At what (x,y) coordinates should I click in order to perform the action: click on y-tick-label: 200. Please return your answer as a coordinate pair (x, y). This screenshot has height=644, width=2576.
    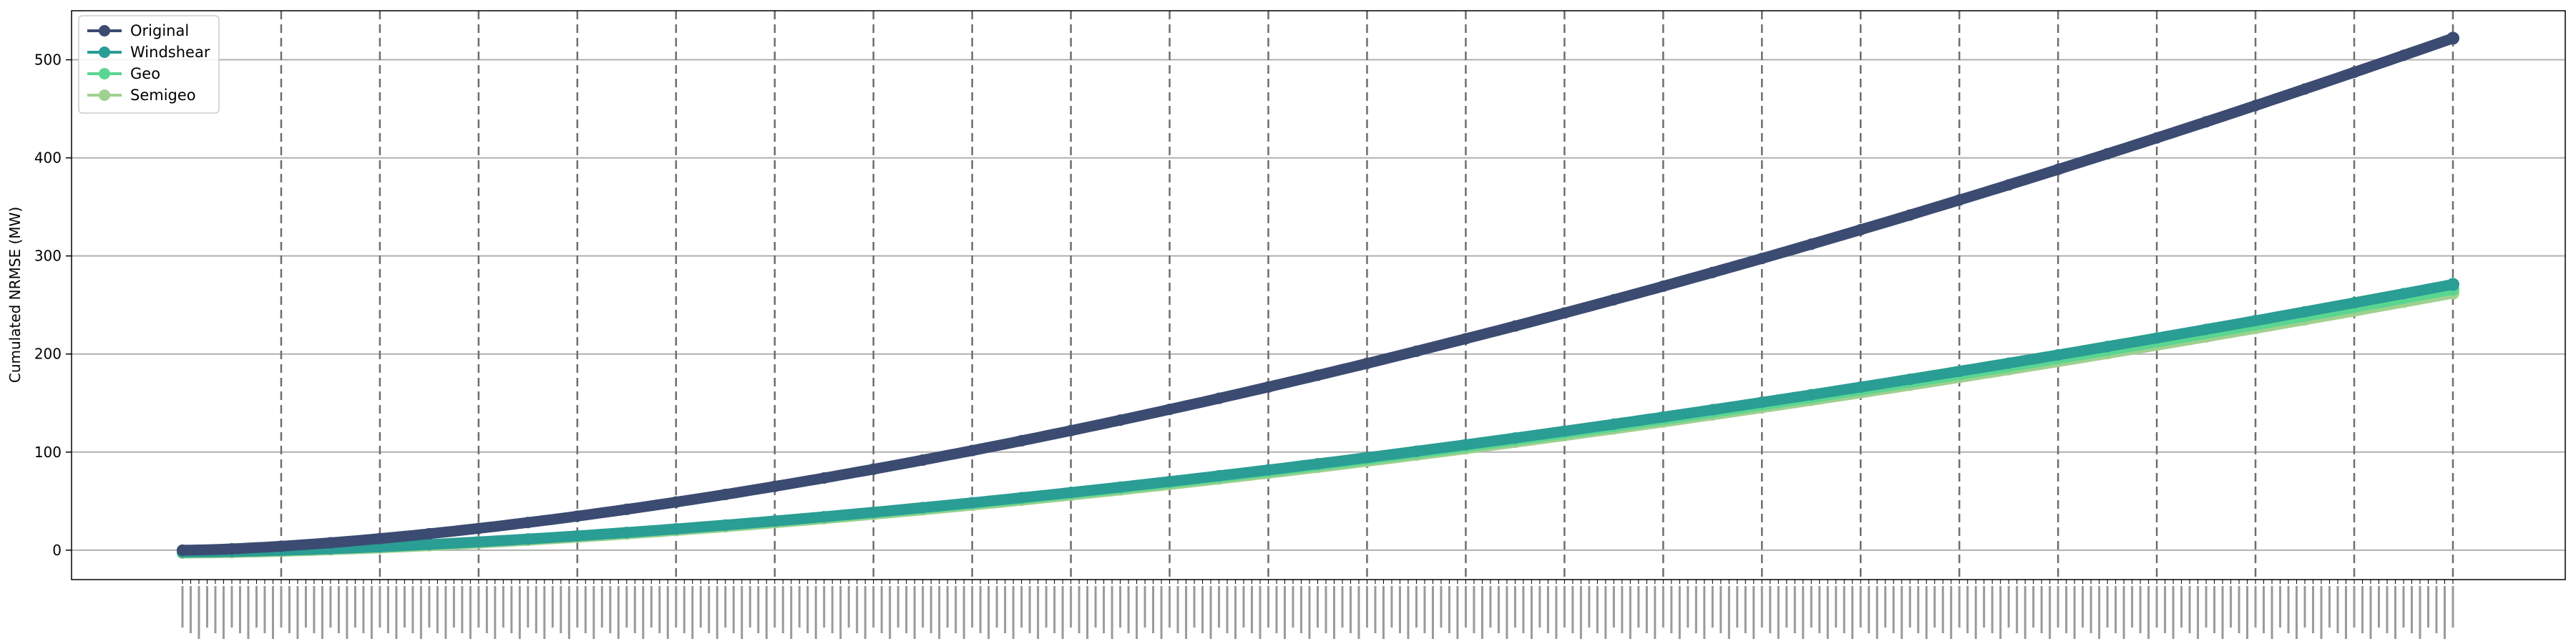
    Looking at the image, I should click on (48, 354).